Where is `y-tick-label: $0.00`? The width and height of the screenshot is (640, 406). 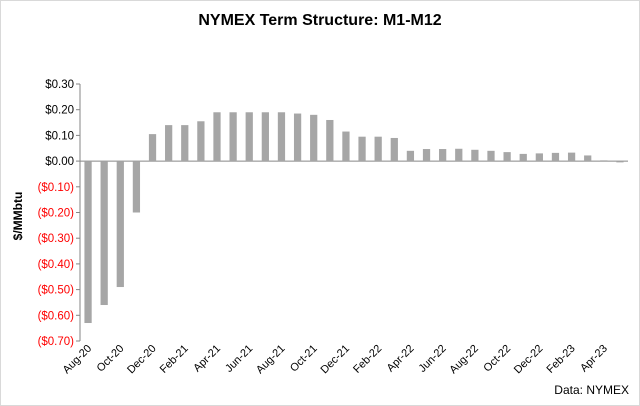 y-tick-label: $0.00 is located at coordinates (59, 162).